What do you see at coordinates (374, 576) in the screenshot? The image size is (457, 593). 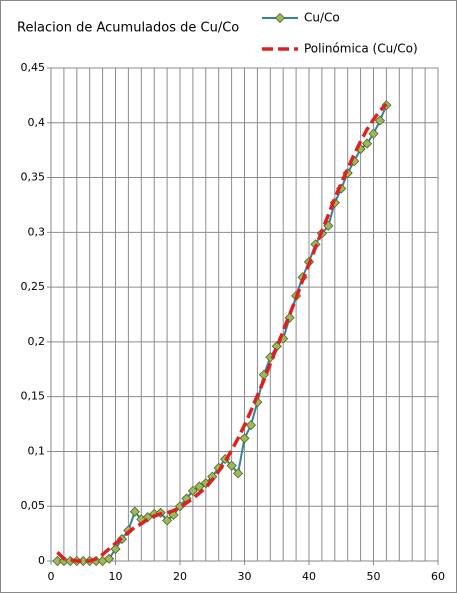 I see `x-tick-label: 50` at bounding box center [374, 576].